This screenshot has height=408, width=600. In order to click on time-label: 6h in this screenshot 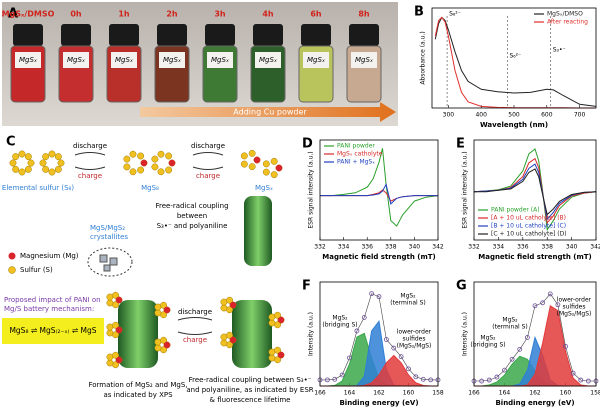, I will do `click(316, 14)`.